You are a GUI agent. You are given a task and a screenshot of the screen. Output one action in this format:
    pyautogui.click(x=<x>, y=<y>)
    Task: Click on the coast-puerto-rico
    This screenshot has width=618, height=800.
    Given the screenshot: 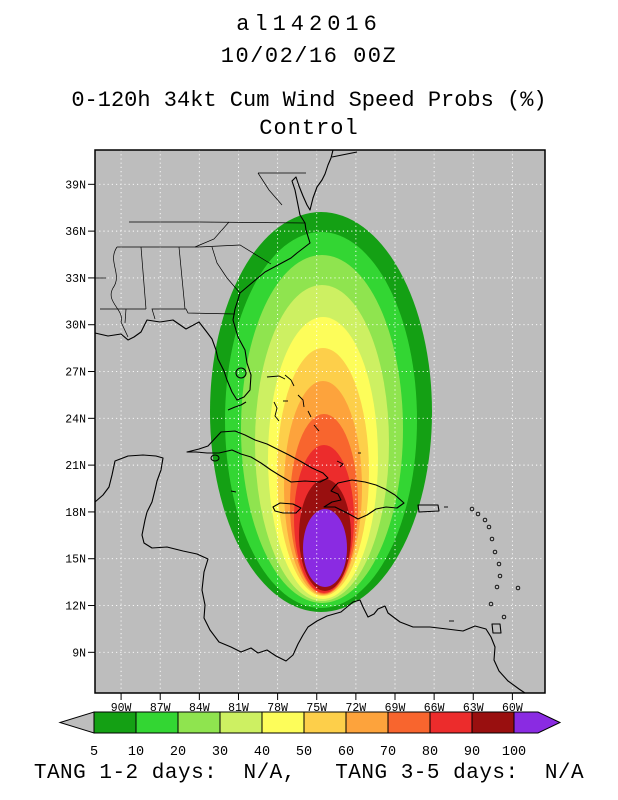 What is the action you would take?
    pyautogui.click(x=428, y=508)
    